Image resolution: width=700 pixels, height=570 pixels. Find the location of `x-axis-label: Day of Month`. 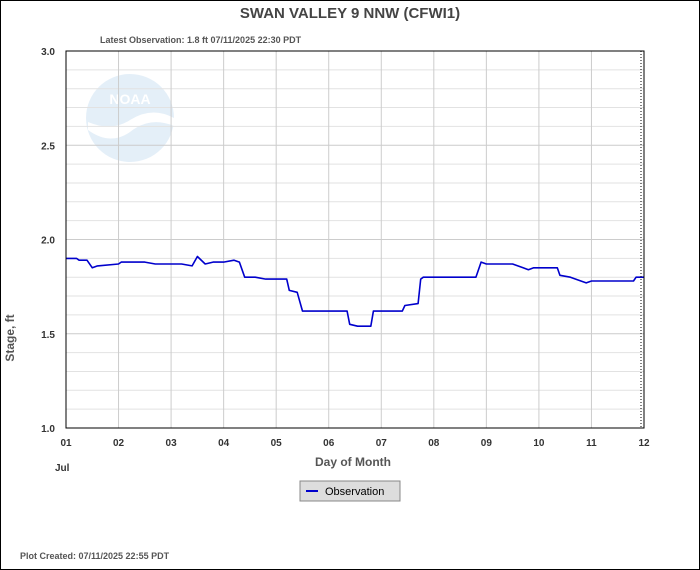

x-axis-label: Day of Month is located at coordinates (353, 462).